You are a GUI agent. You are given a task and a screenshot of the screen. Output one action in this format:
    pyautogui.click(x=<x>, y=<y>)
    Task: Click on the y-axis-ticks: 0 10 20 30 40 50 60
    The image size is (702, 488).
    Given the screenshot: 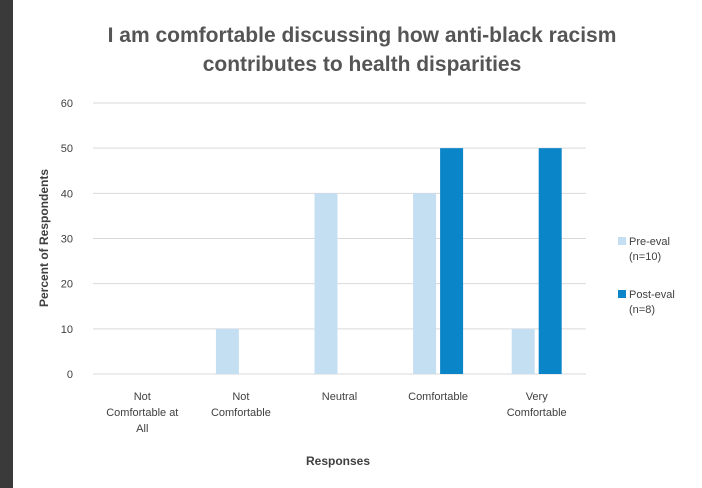 What is the action you would take?
    pyautogui.click(x=67, y=239)
    